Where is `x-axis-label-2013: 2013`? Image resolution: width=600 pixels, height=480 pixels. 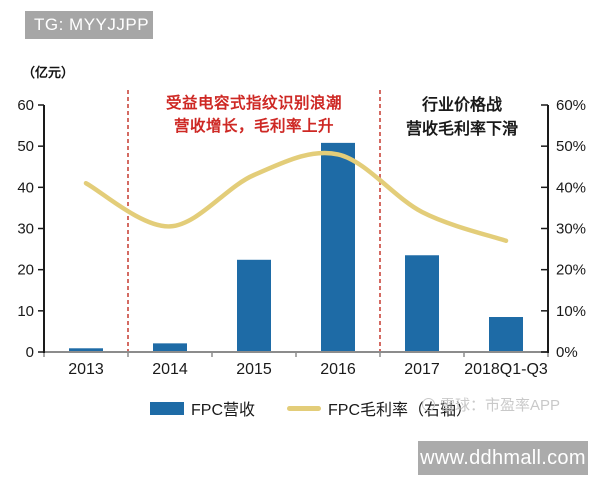
x-axis-label-2013: 2013 is located at coordinates (86, 369).